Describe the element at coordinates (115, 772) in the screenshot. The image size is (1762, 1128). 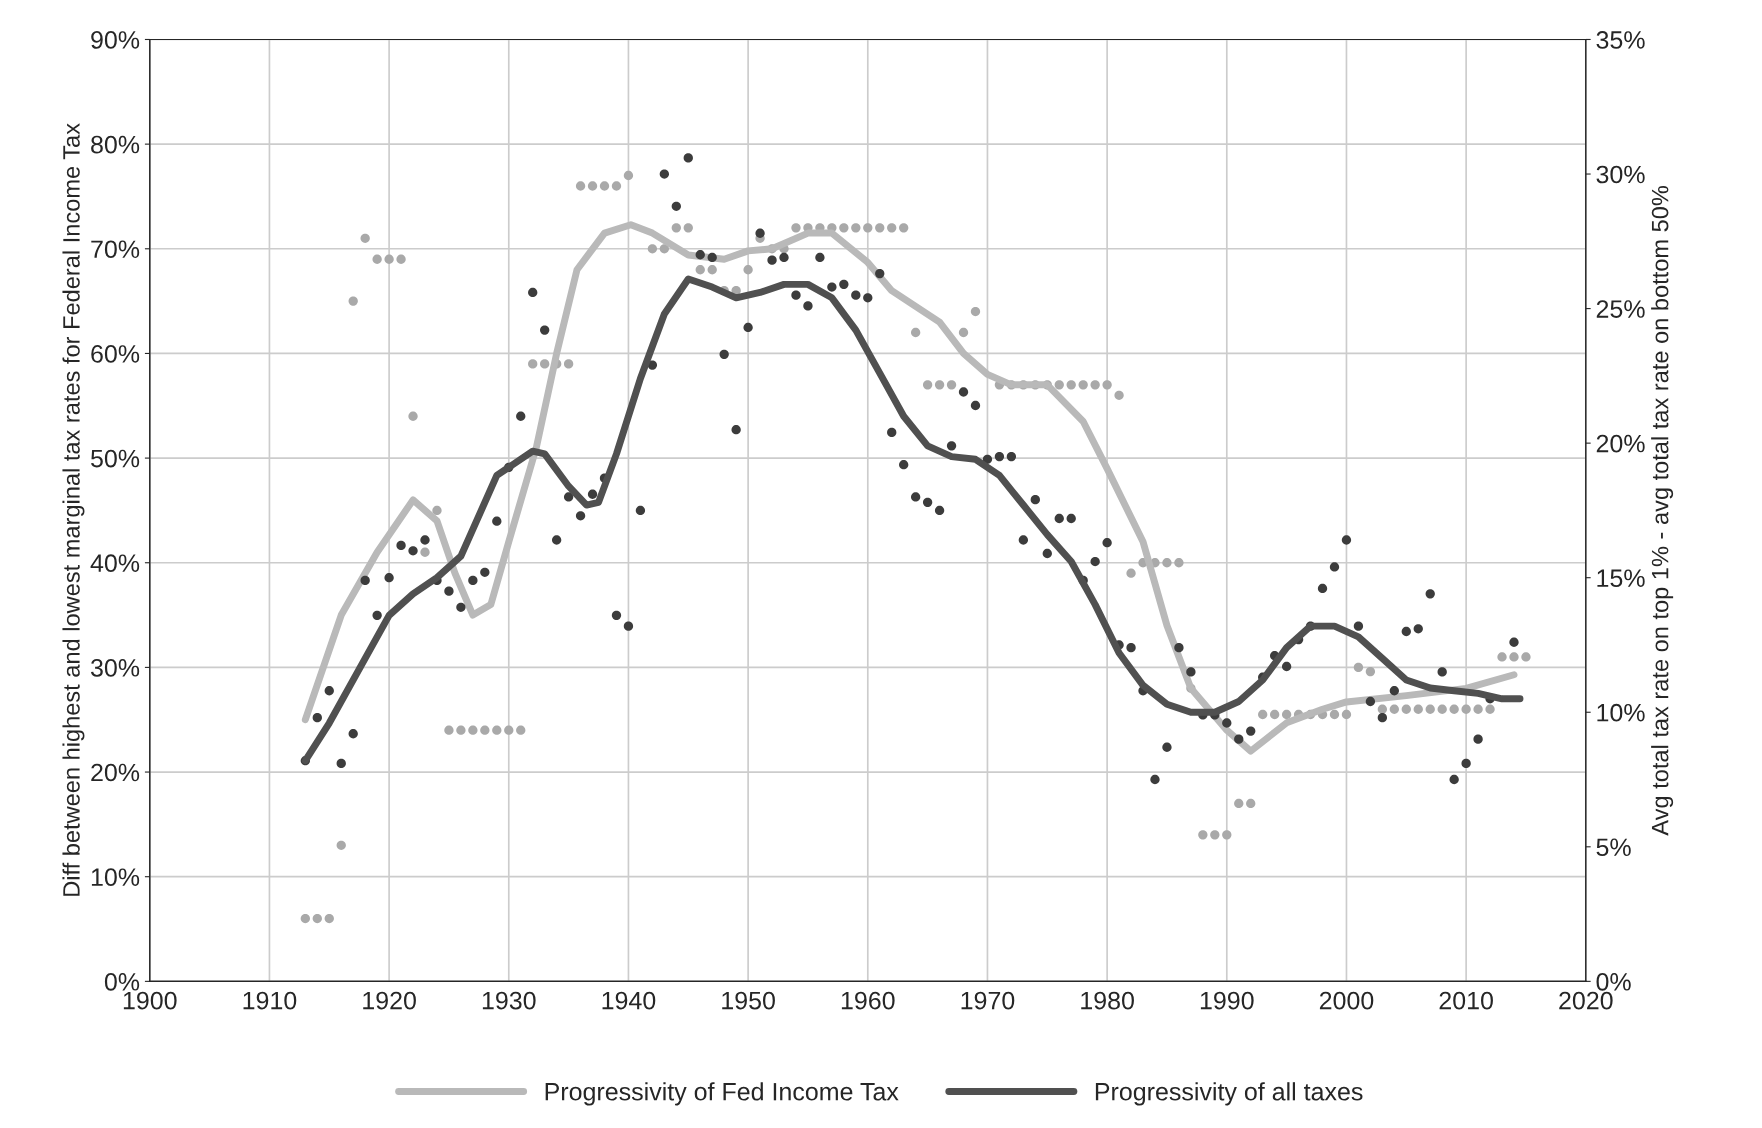
I see `y-tick-label: 20%` at that location.